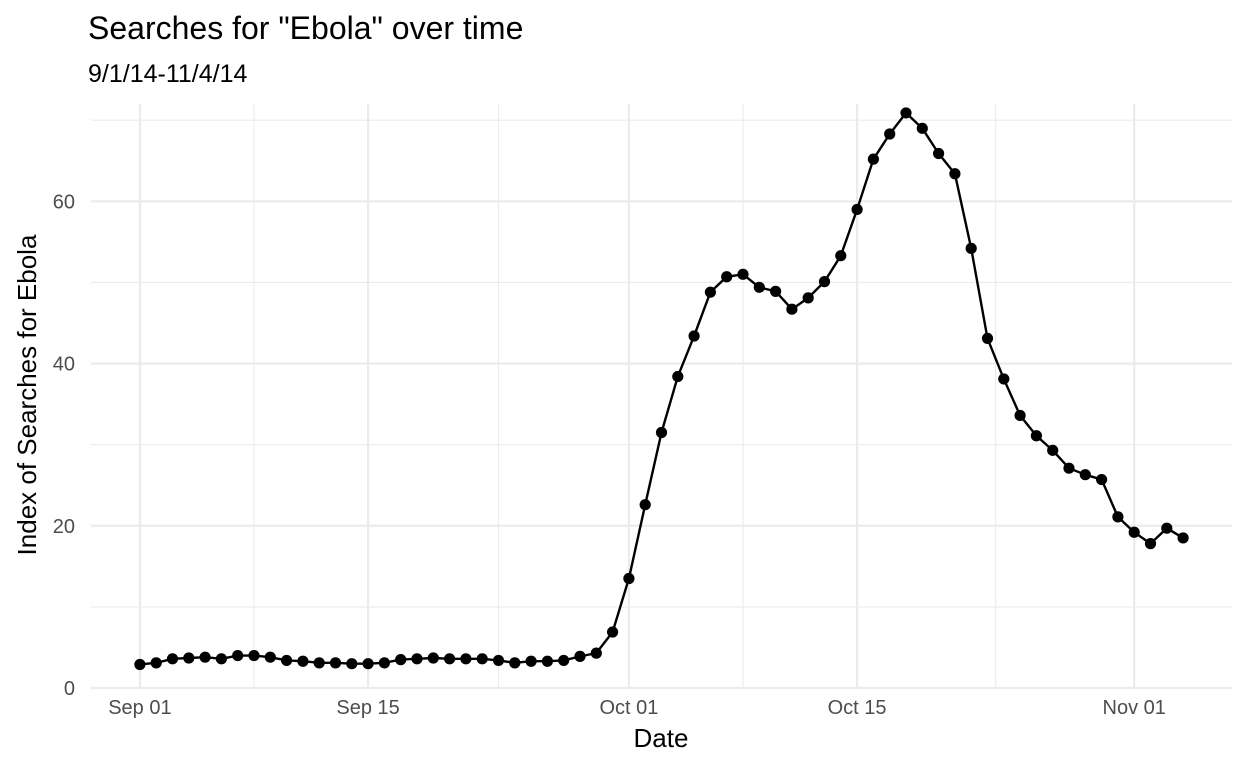  I want to click on x-tick-label: Sep 01, so click(139, 708).